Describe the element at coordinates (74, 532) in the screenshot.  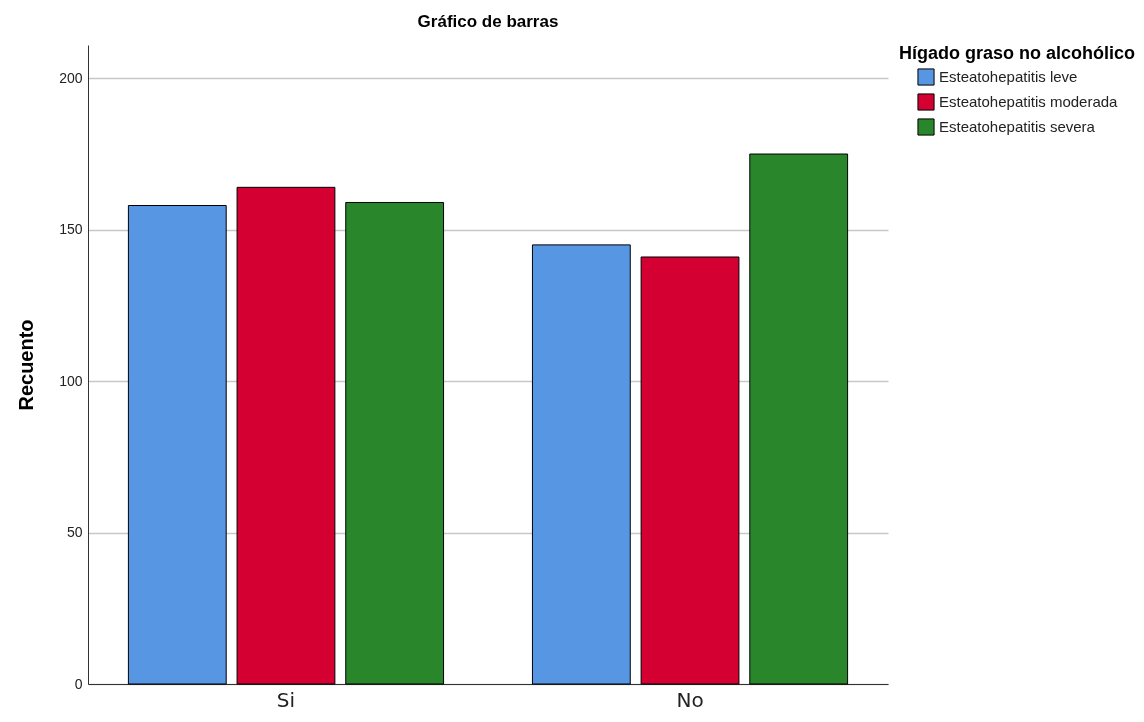
I see `y-tick-label: 50` at that location.